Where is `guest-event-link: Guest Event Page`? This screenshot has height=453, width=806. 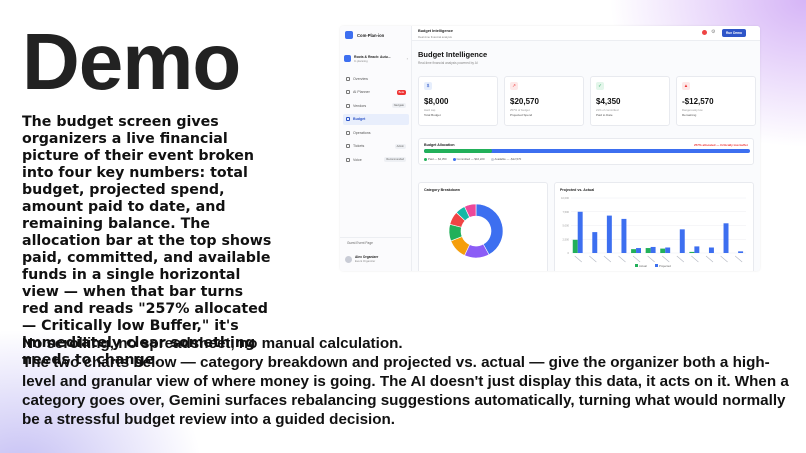 guest-event-link: Guest Event Page is located at coordinates (360, 243).